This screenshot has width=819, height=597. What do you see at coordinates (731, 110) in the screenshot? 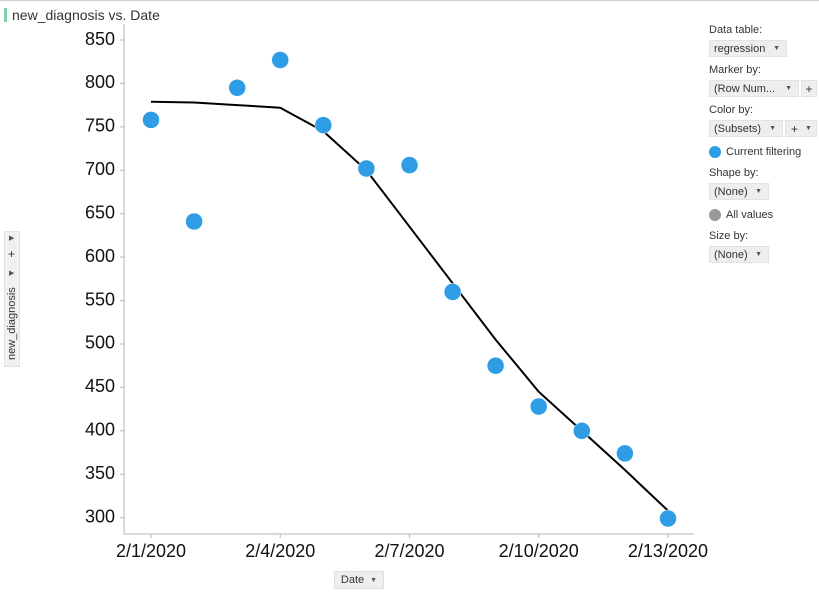
I see `color-by-label: Color by:` at bounding box center [731, 110].